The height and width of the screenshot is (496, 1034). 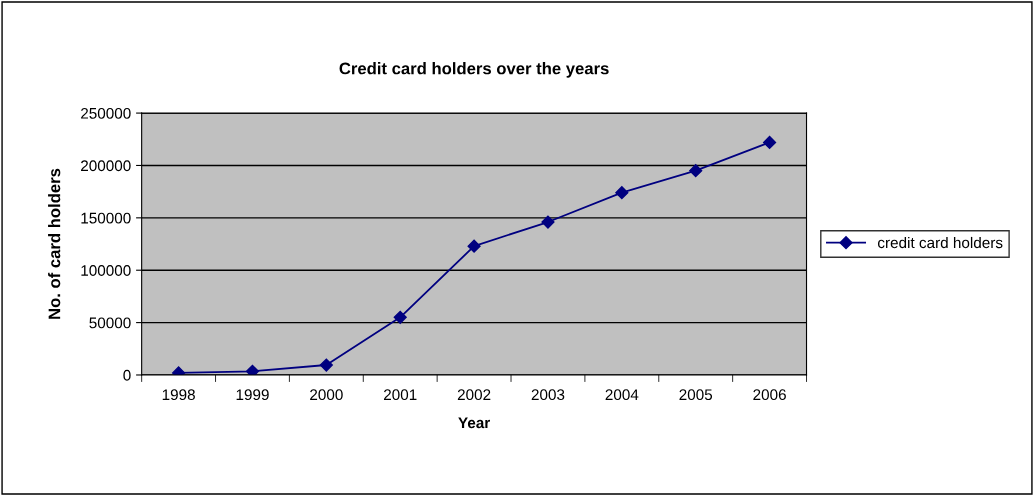 I want to click on legend-label: credit card holders, so click(x=940, y=242).